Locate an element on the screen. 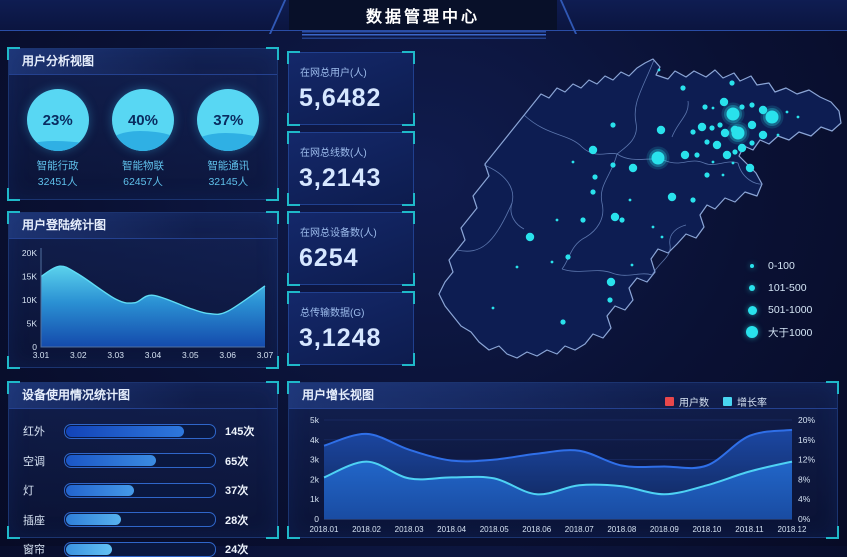  login-area-chart: 0 5K 10K 15K 20K 3.01 3.02 3.03 3.04 3.05 3.06 3.07 is located at coordinates (144, 304).